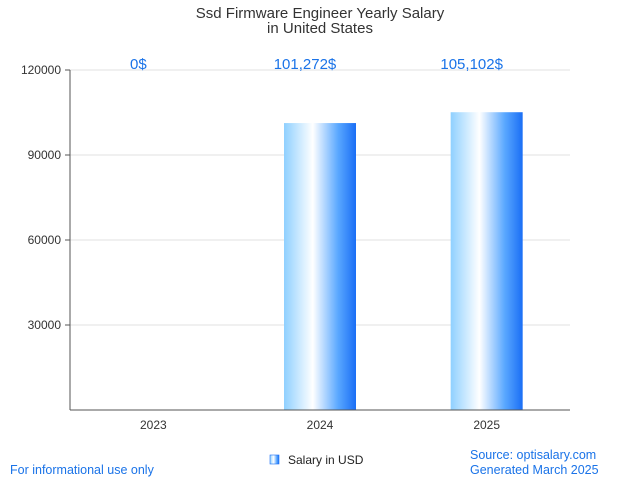  I want to click on legend: Salary in USD, so click(316, 460).